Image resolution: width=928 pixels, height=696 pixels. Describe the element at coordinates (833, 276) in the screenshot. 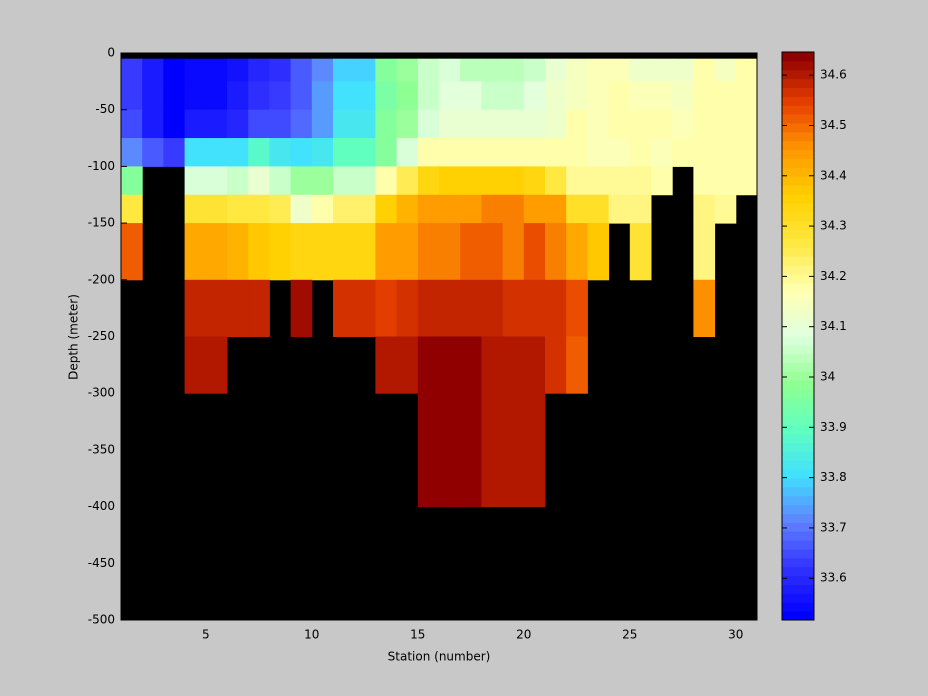

I see `colorbar-tick-label: 34.2` at that location.